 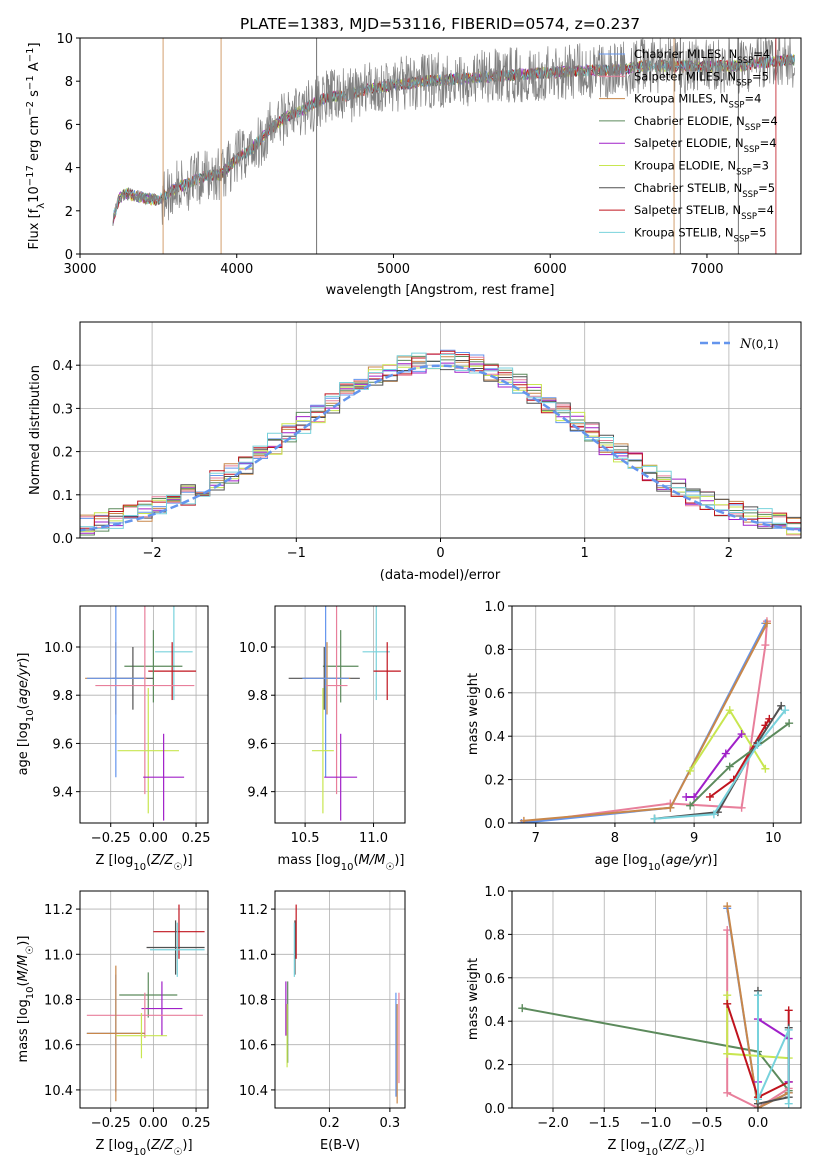 I want to click on legend-name: Salpeter STELIB, N, so click(x=687, y=210).